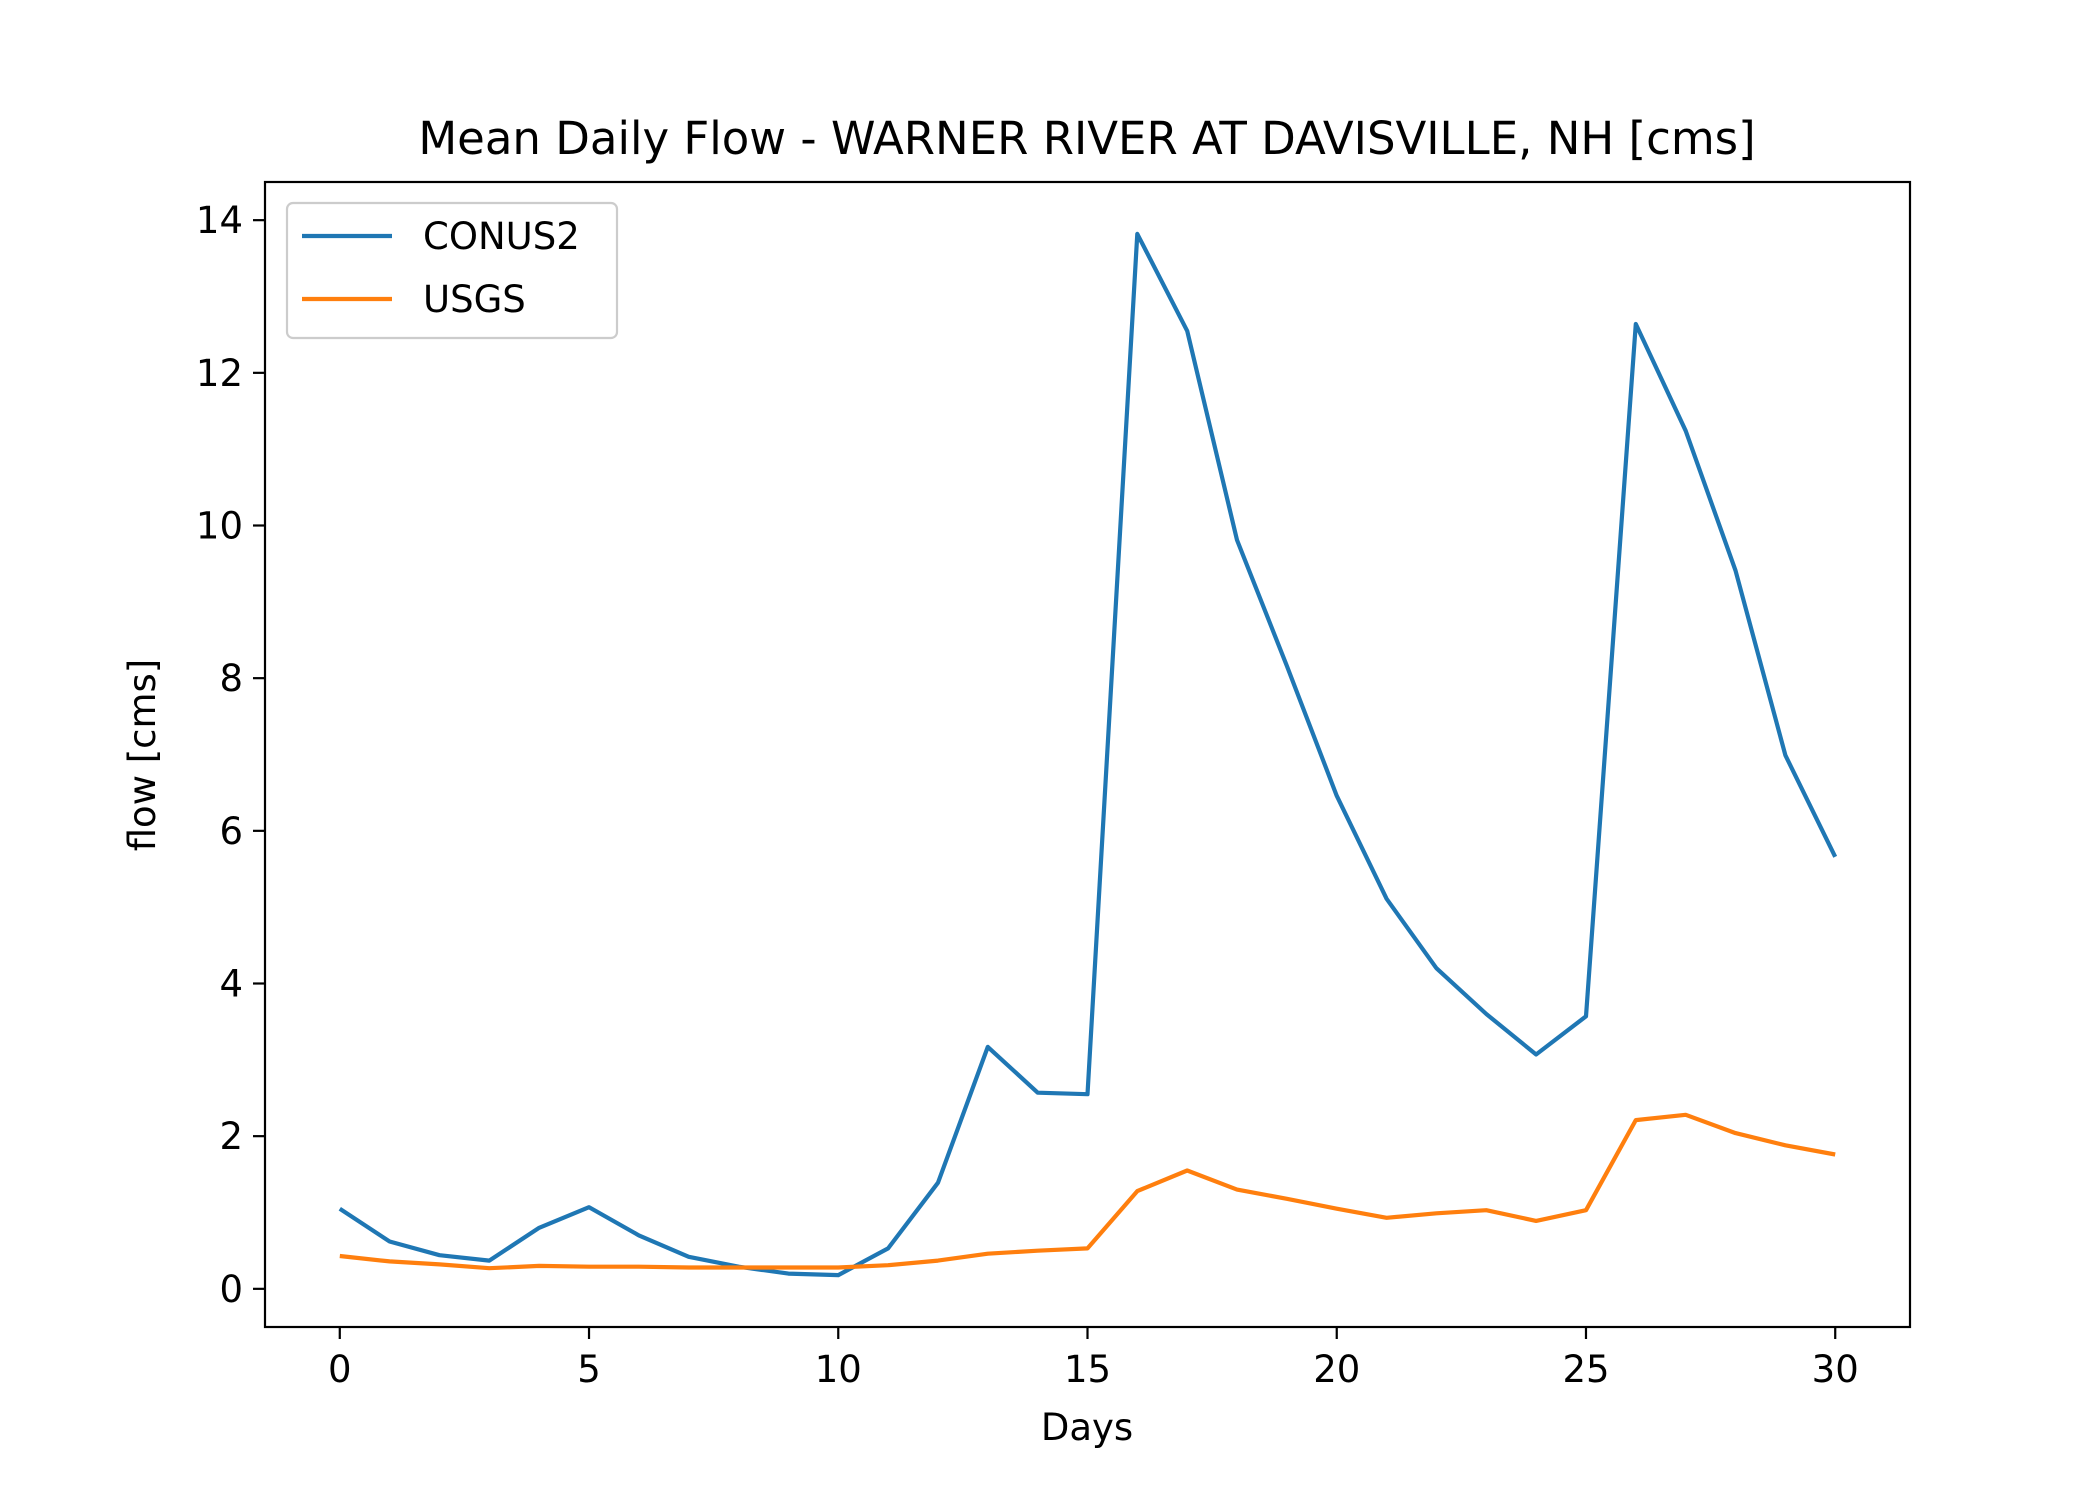 This screenshot has width=2100, height=1500. What do you see at coordinates (1585, 1369) in the screenshot?
I see `x-tick-label: 25` at bounding box center [1585, 1369].